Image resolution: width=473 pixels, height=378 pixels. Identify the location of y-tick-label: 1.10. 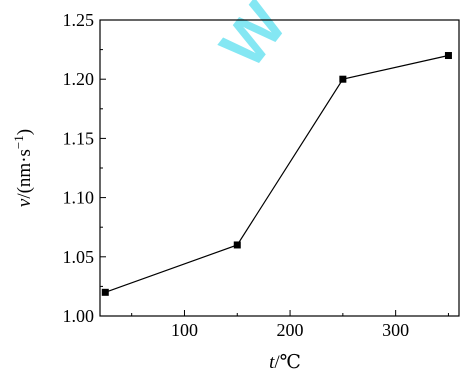
(79, 198).